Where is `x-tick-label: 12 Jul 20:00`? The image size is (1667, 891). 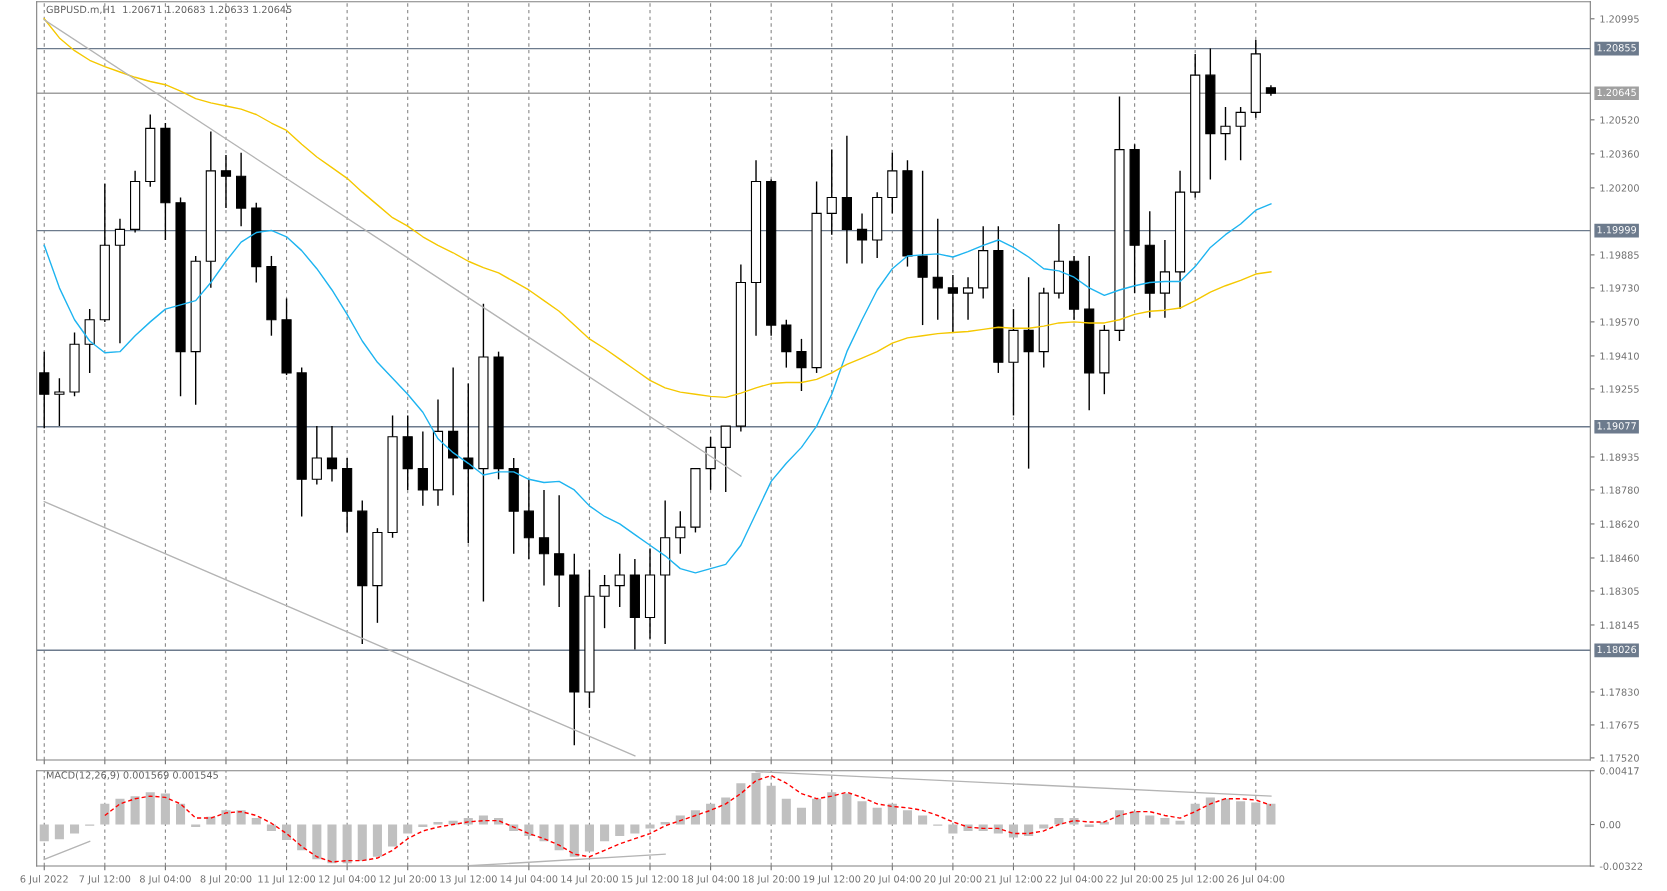
x-tick-label: 12 Jul 20:00 is located at coordinates (408, 880).